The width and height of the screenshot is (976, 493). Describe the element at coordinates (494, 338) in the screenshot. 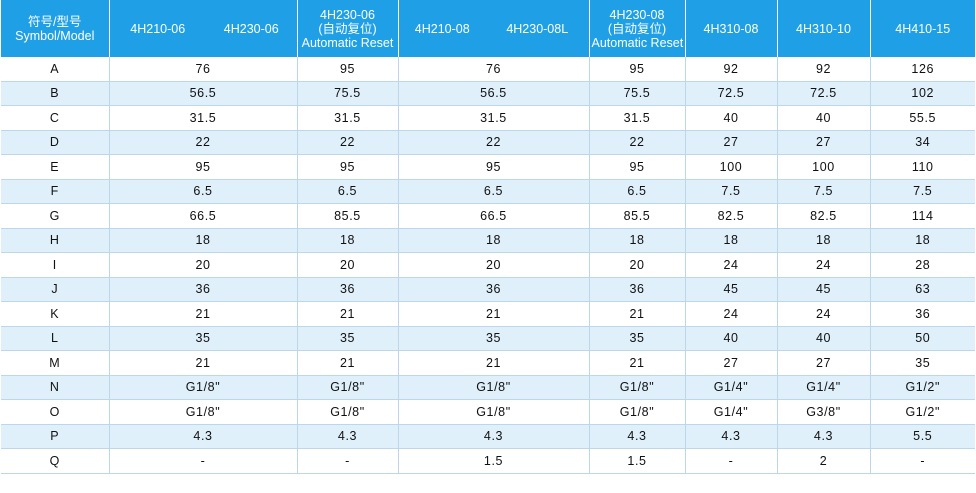

I see `value-4h210-4h230-08: 35` at that location.